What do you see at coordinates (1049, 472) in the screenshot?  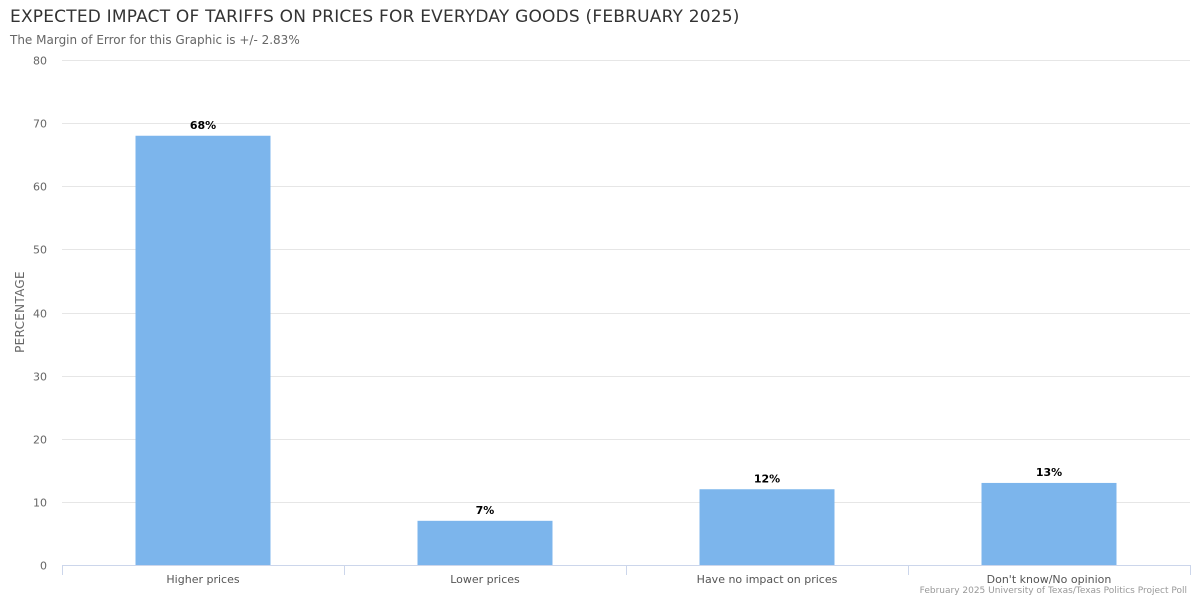 I see `data-label: 13%` at bounding box center [1049, 472].